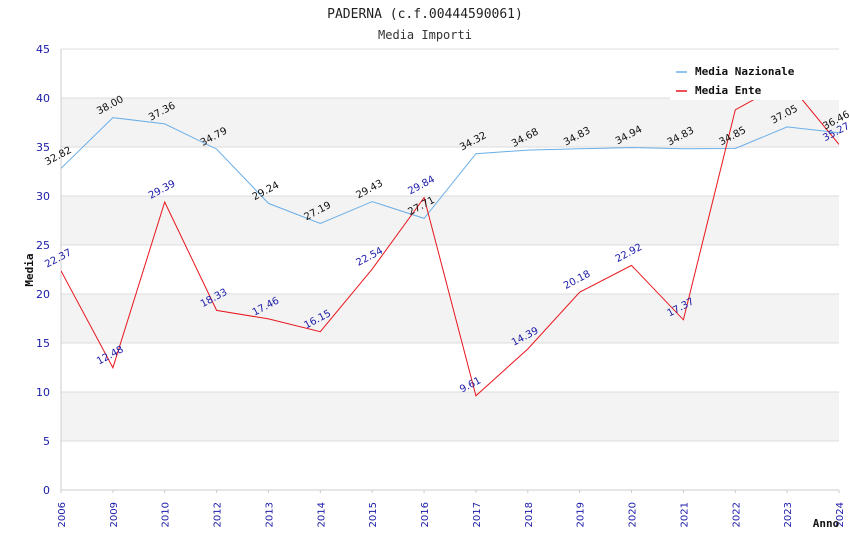 The height and width of the screenshot is (550, 850). Describe the element at coordinates (46, 490) in the screenshot. I see `y-tick-label: 0` at that location.